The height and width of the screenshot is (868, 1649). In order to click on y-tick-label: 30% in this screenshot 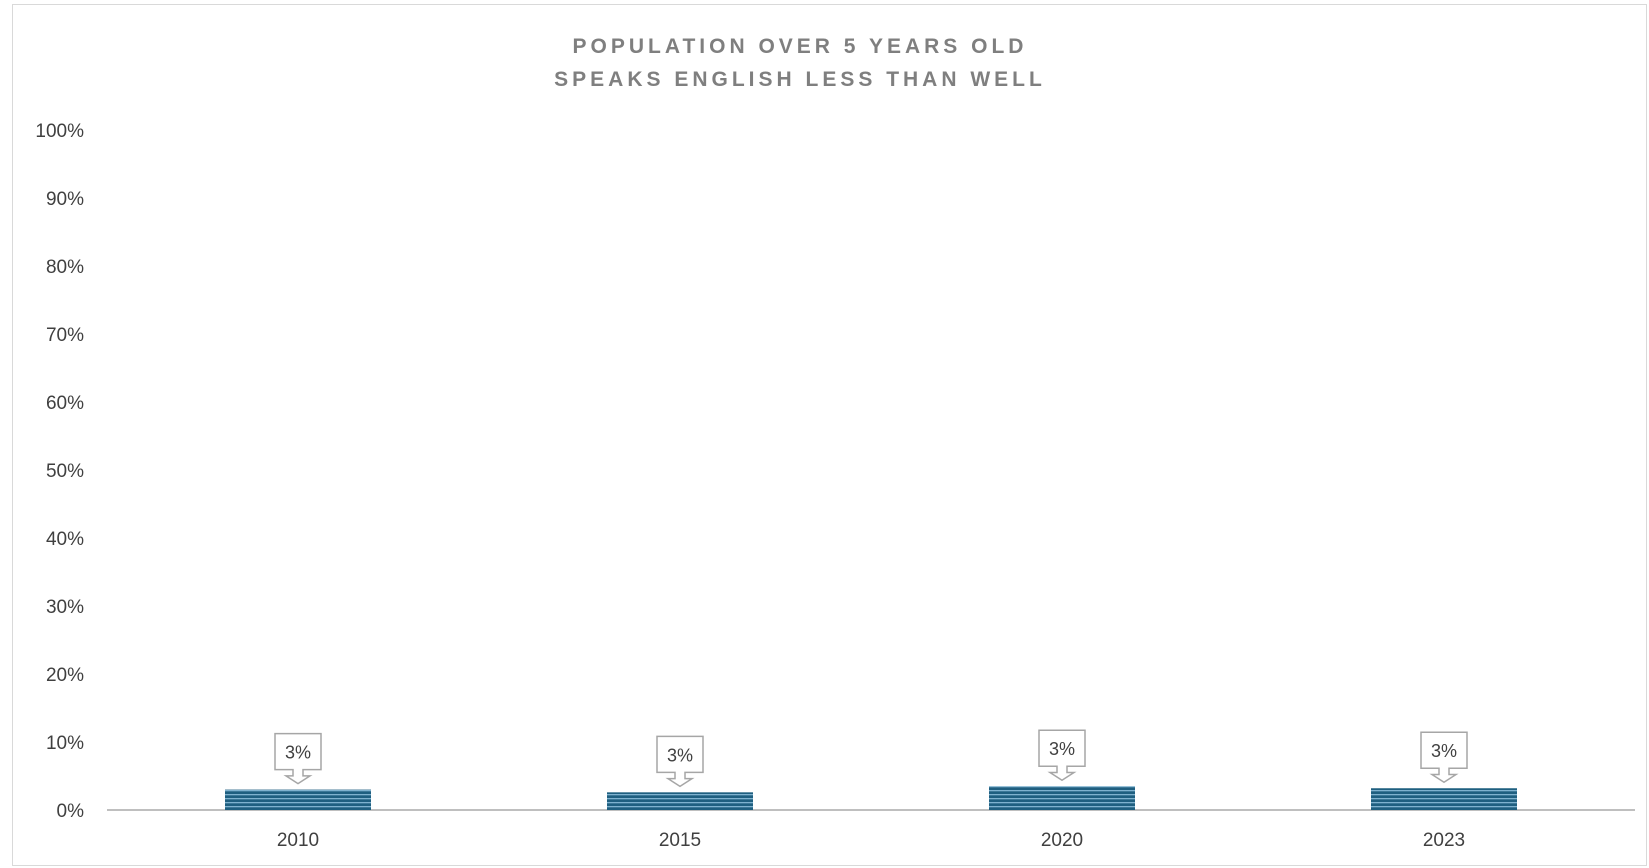, I will do `click(65, 607)`.